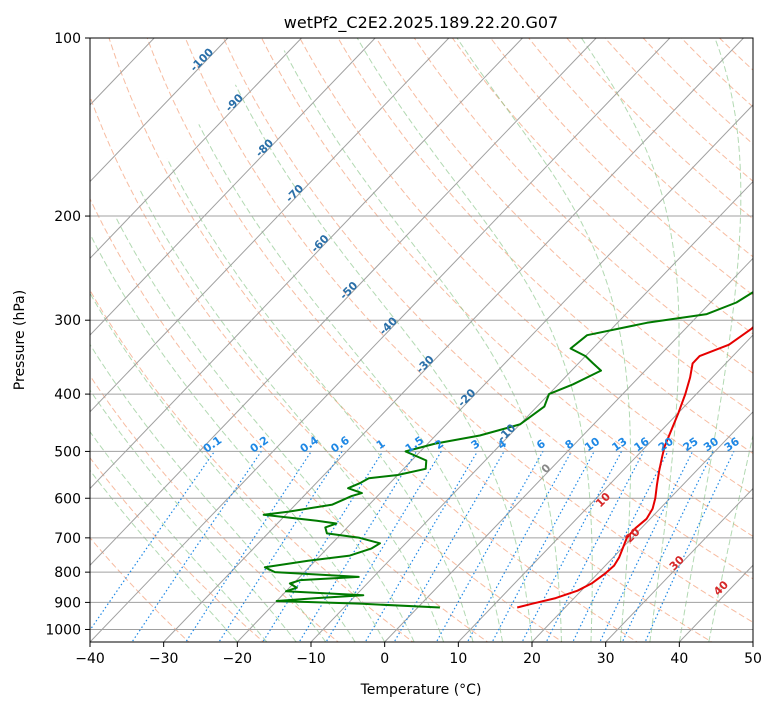 The height and width of the screenshot is (708, 775). What do you see at coordinates (606, 659) in the screenshot?
I see `x-tick-label: 30` at bounding box center [606, 659].